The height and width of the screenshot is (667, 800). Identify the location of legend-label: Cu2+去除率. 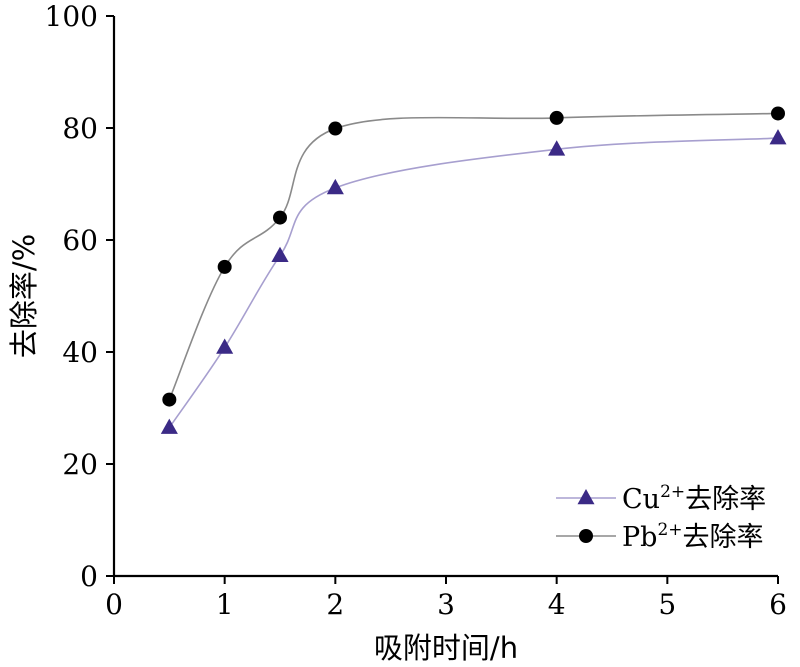
(694, 498).